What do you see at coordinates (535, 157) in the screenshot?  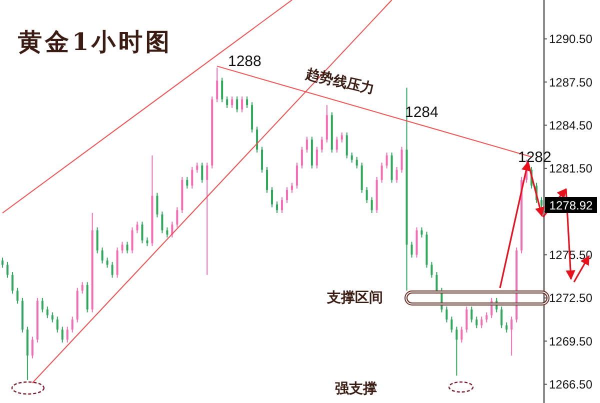 I see `annotation: 1282` at bounding box center [535, 157].